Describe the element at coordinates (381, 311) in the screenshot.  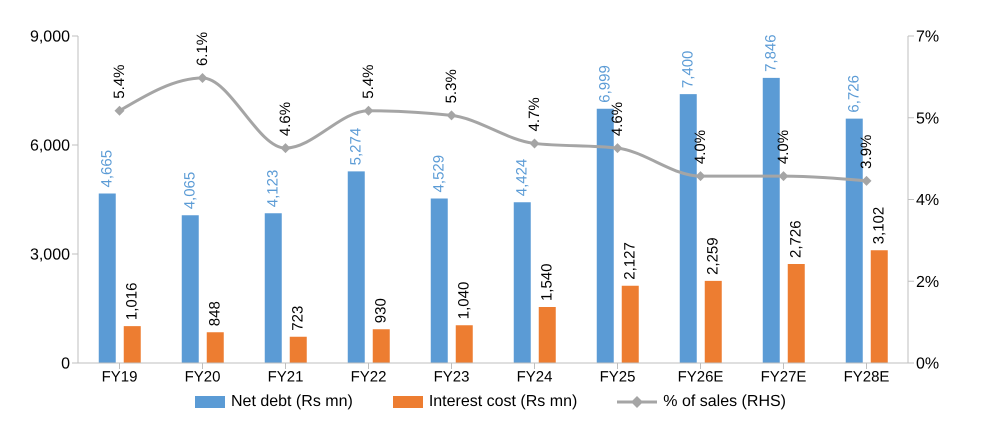
I see `data-label: 930` at that location.